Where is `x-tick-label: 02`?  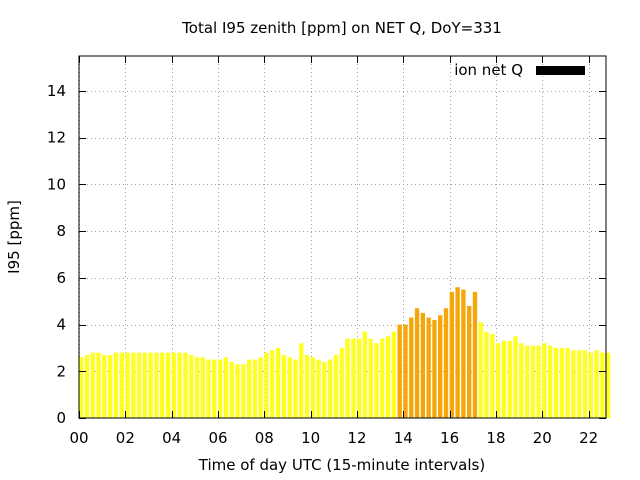
x-tick-label: 02 is located at coordinates (125, 438).